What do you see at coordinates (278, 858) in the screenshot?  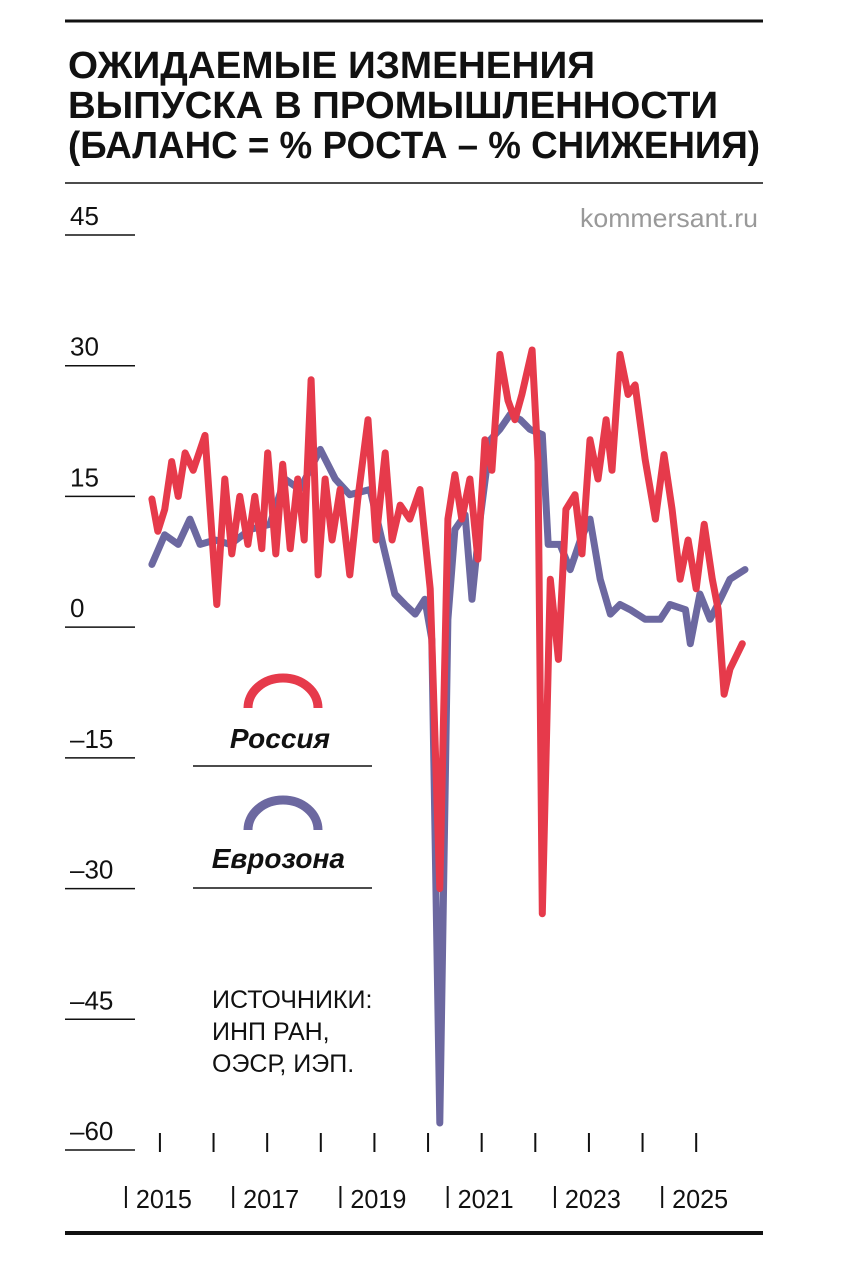 I see `legend-label: Еврозона` at bounding box center [278, 858].